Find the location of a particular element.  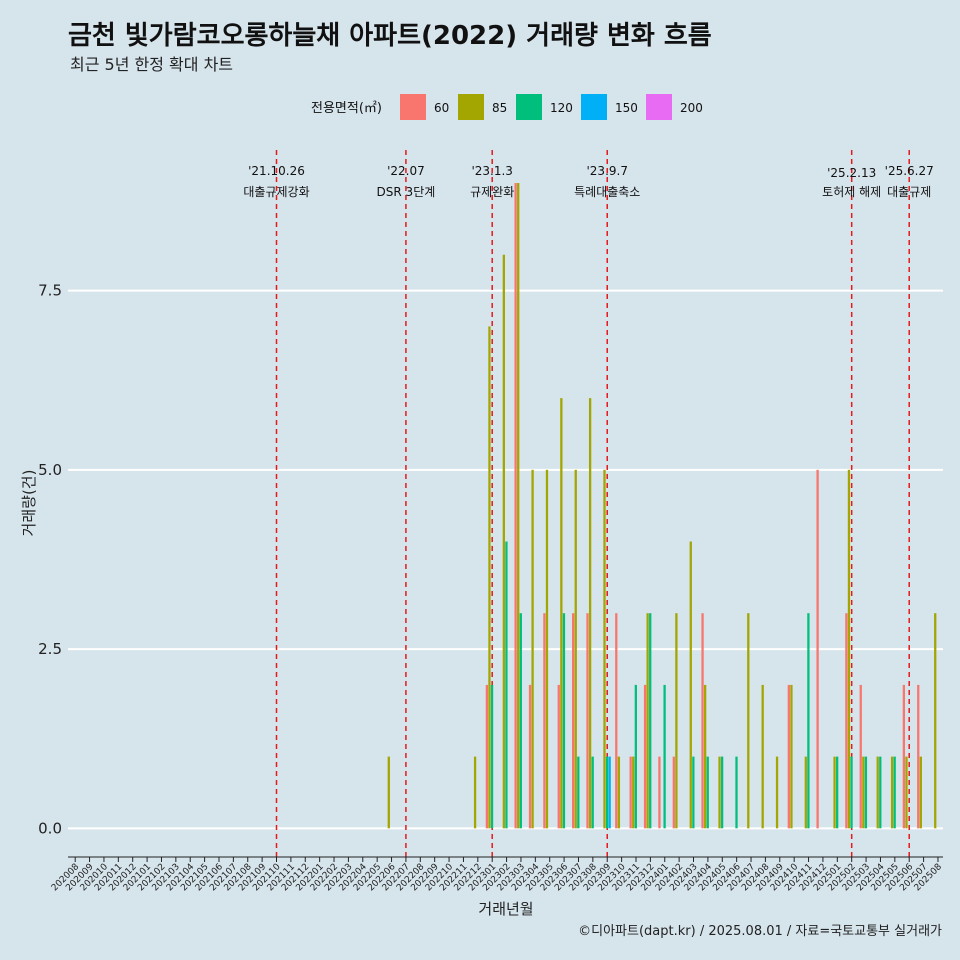

legend-label: 60 is located at coordinates (441, 108).